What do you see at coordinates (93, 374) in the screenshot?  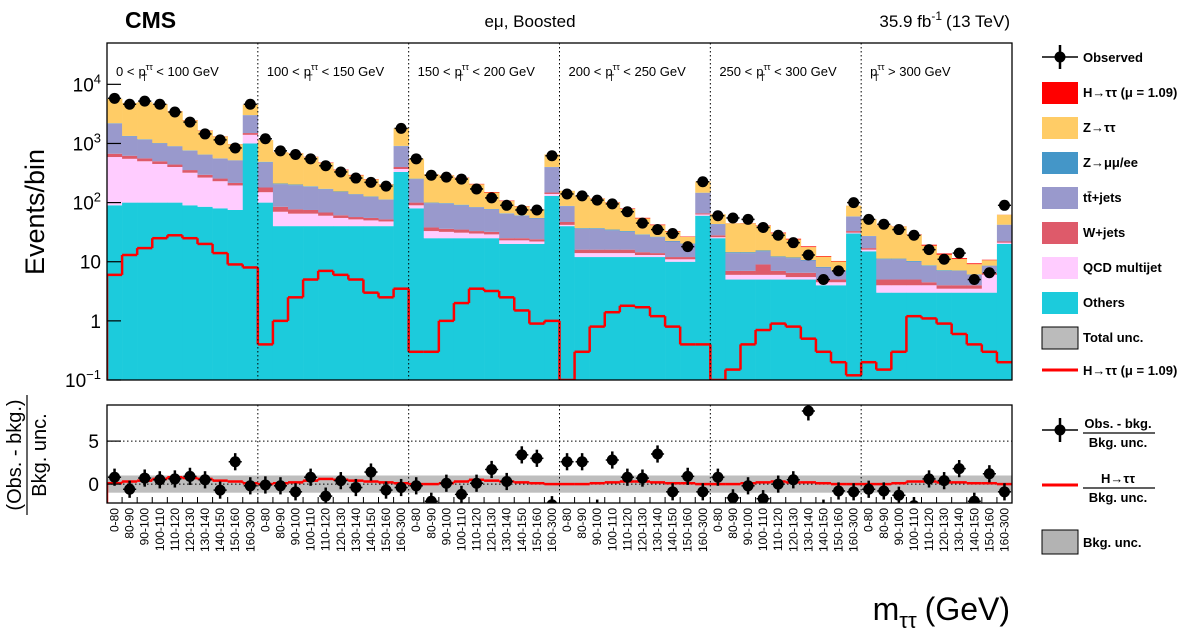 I see `y-tick-exponent: −1` at bounding box center [93, 374].